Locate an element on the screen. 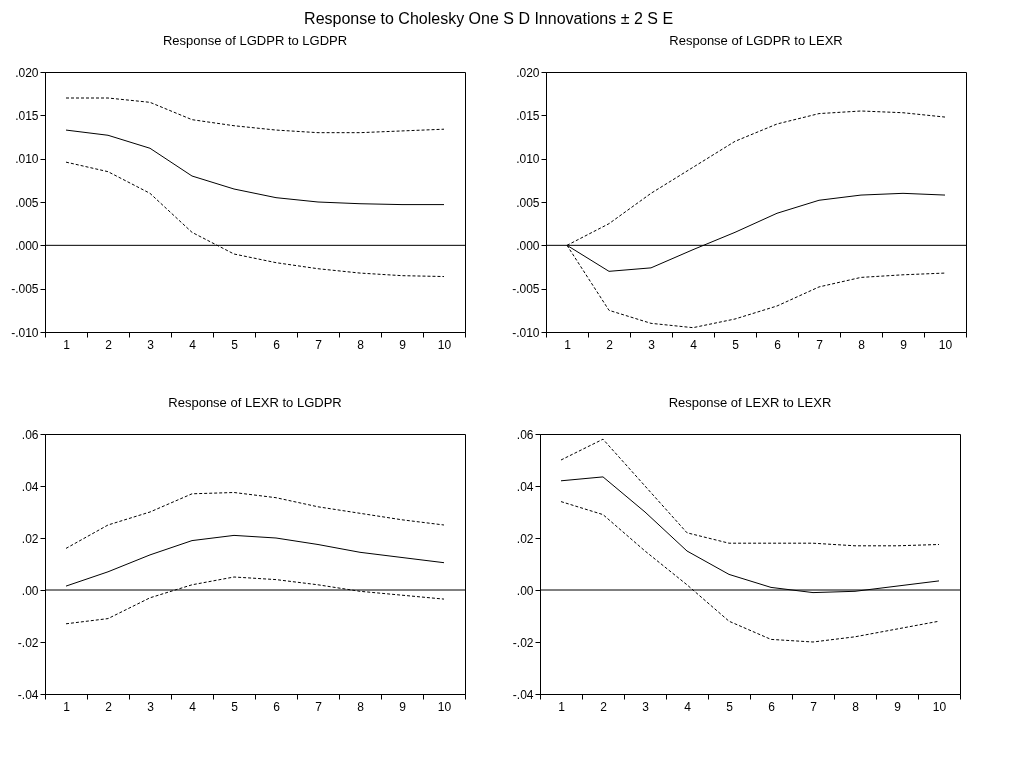  text: Response to Cholesky One S D Innovations ± 2 S E is located at coordinates (489, 18).